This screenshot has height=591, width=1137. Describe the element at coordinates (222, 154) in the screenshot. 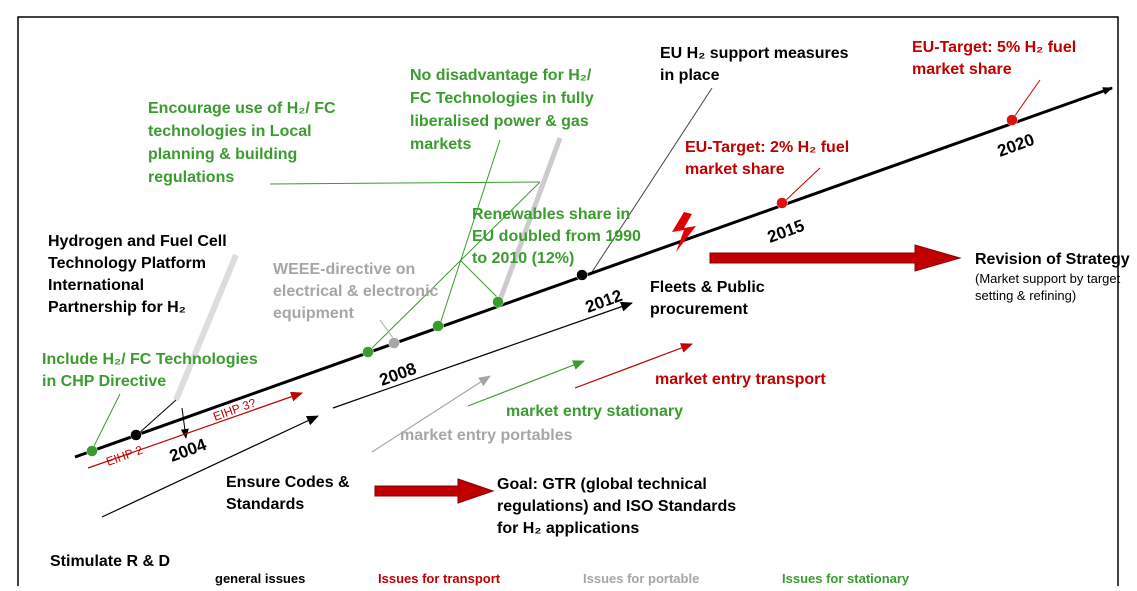

I see `label-line: planning & building` at that location.